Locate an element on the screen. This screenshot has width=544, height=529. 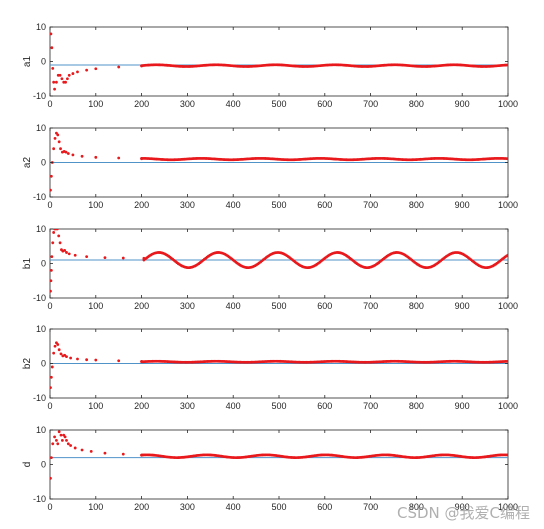
y-axis-label: b1 is located at coordinates (27, 264).